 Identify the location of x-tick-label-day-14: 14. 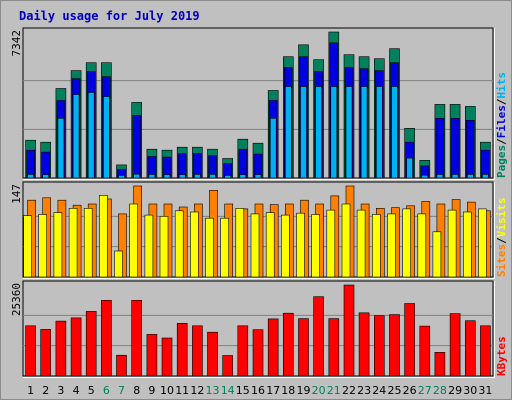
(228, 390).